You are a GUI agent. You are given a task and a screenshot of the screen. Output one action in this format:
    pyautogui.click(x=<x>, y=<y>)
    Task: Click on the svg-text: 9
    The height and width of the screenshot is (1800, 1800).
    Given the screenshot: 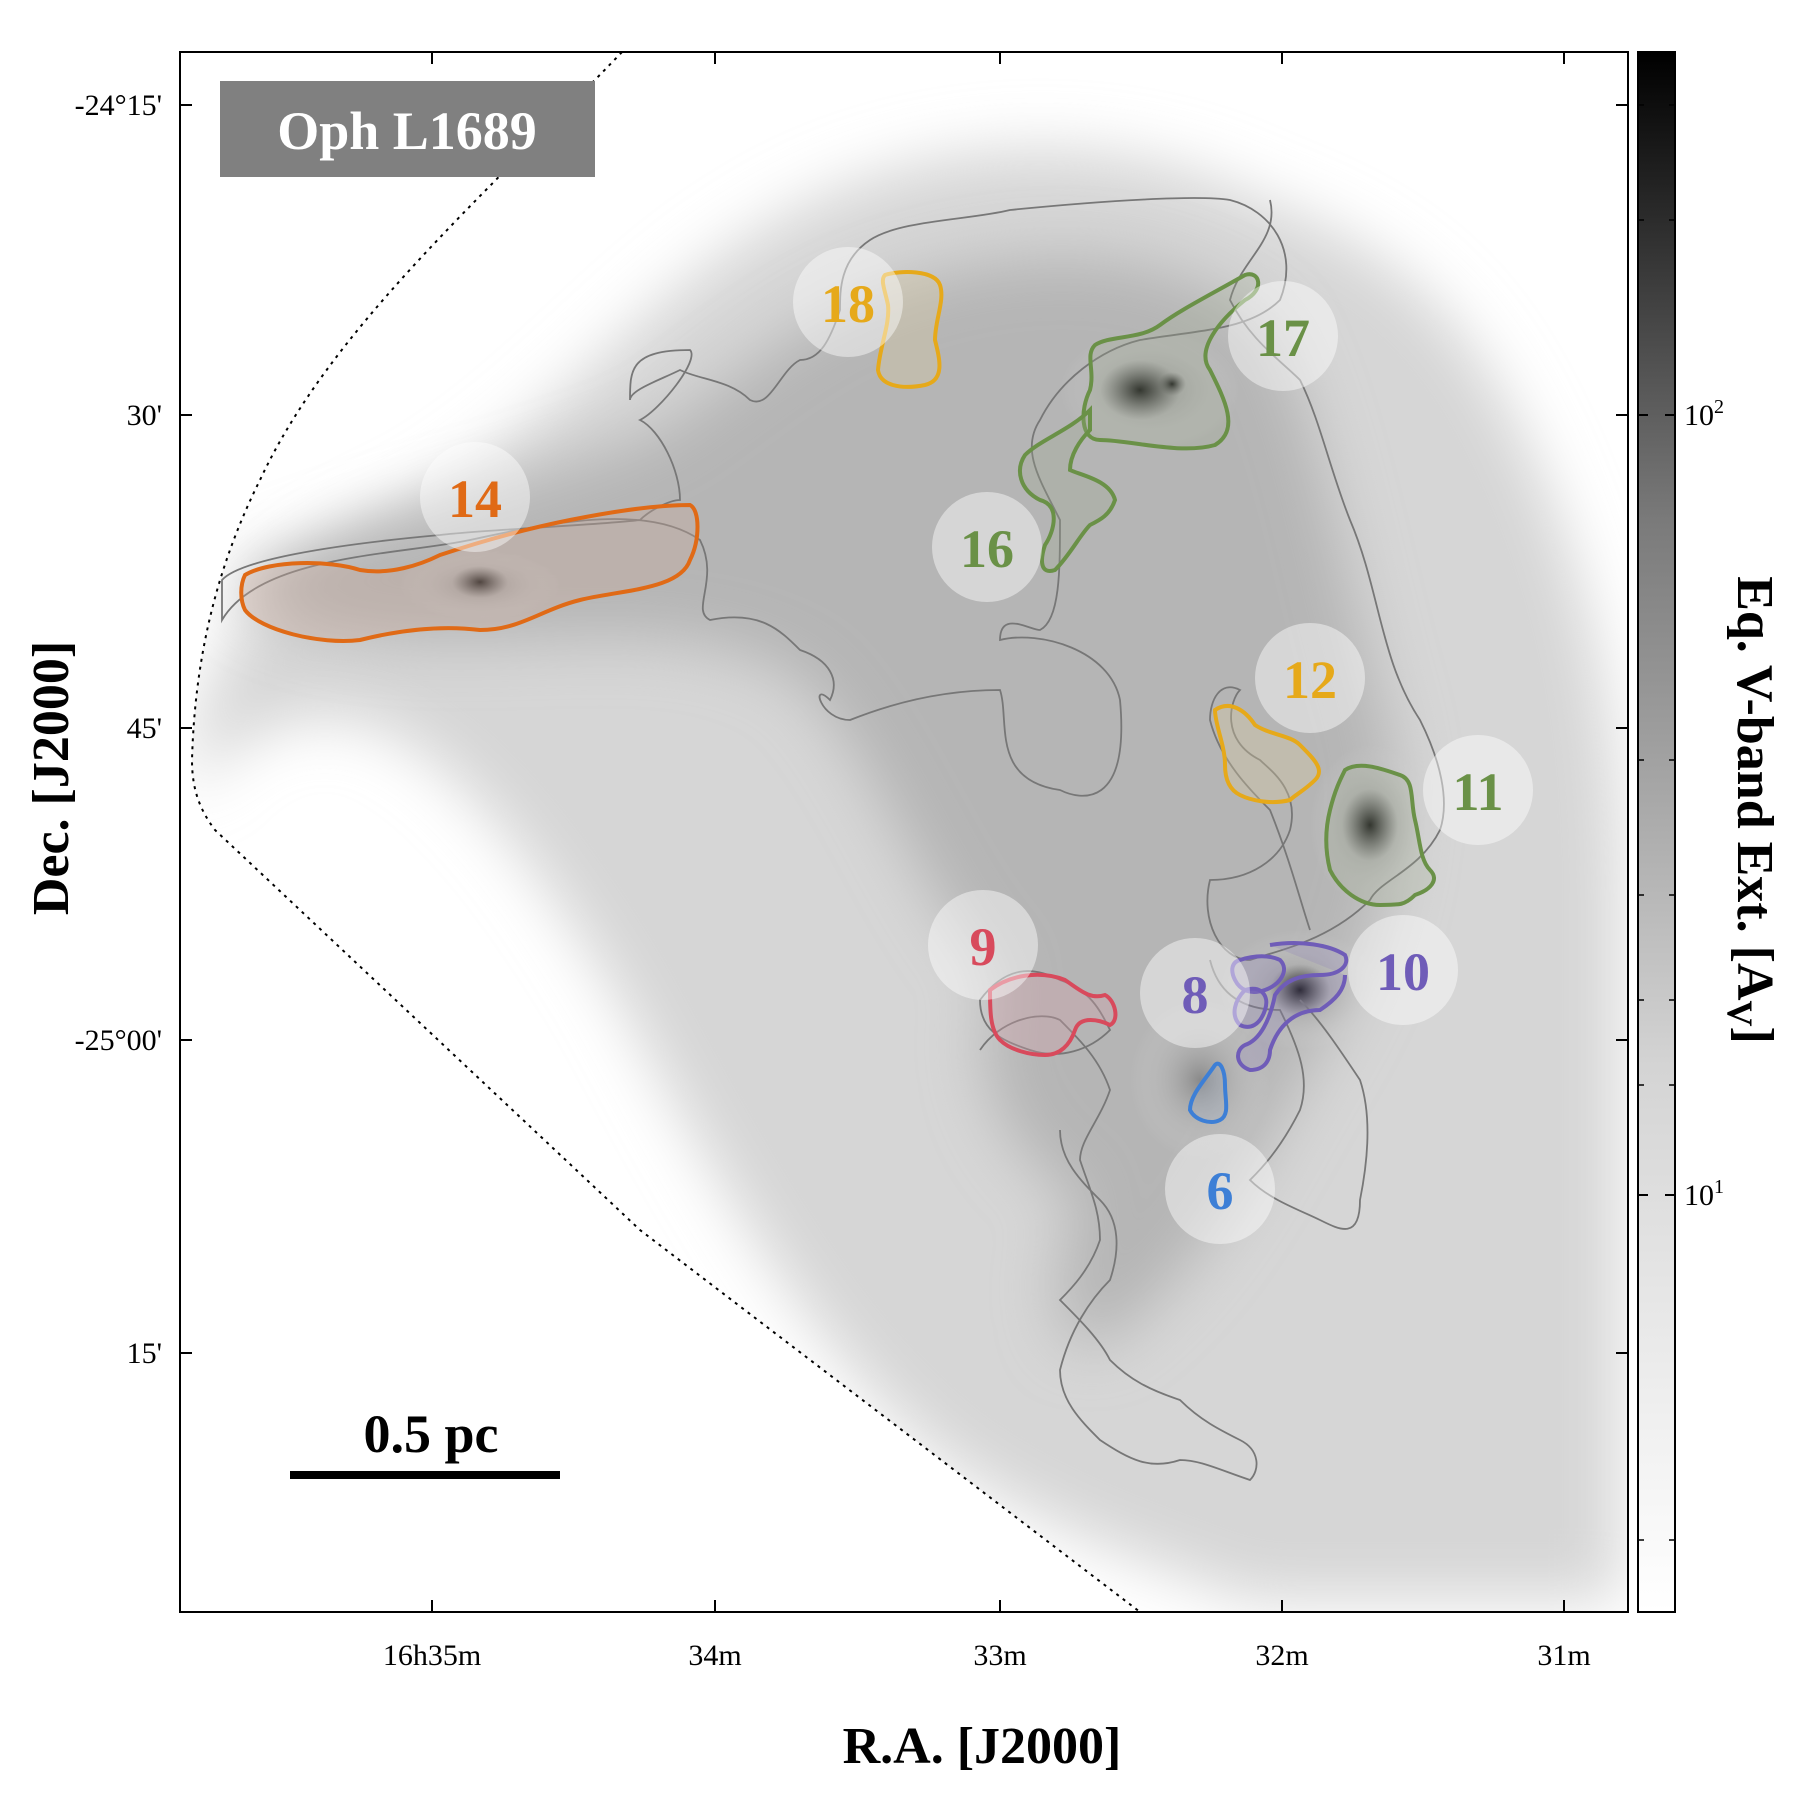 What is the action you would take?
    pyautogui.click(x=983, y=947)
    